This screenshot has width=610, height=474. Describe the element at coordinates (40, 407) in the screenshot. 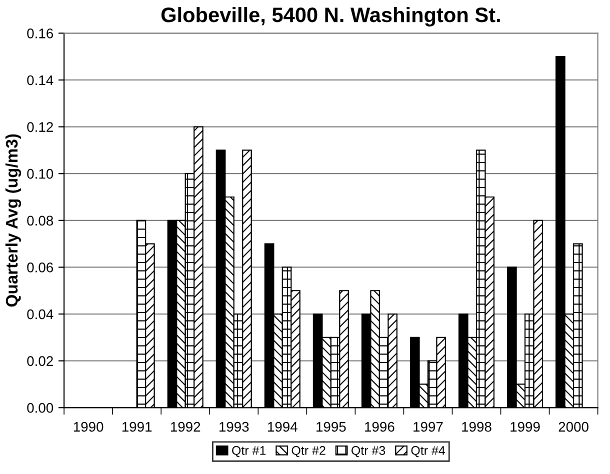

I see `y-tick-label: 0.00` at that location.